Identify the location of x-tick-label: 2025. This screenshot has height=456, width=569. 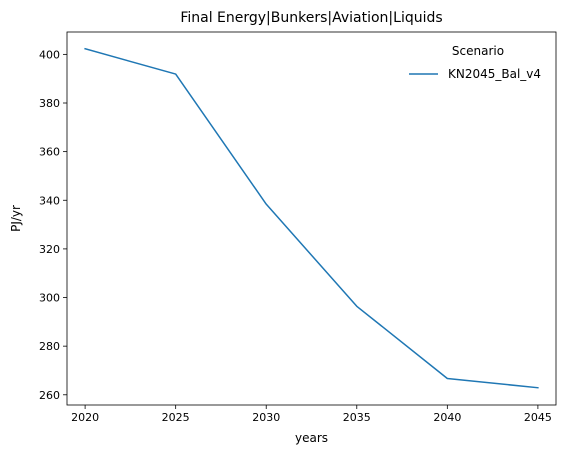
(176, 417).